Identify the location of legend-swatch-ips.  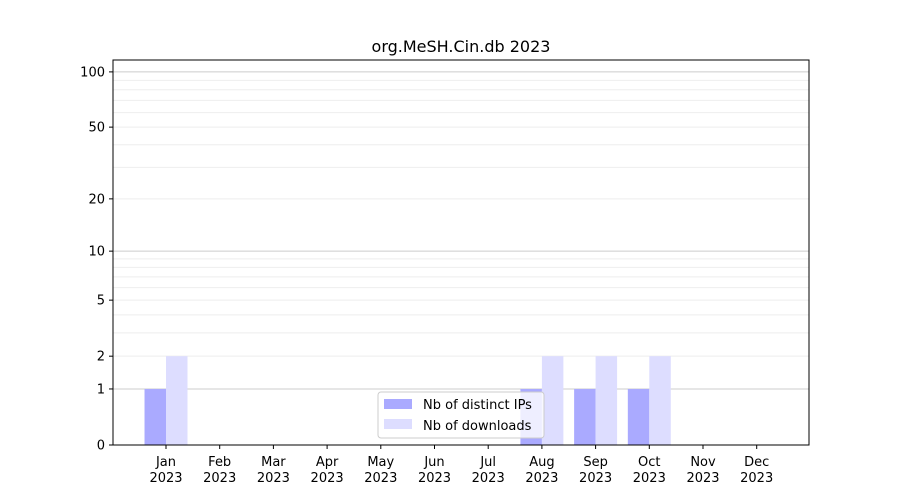
(398, 404).